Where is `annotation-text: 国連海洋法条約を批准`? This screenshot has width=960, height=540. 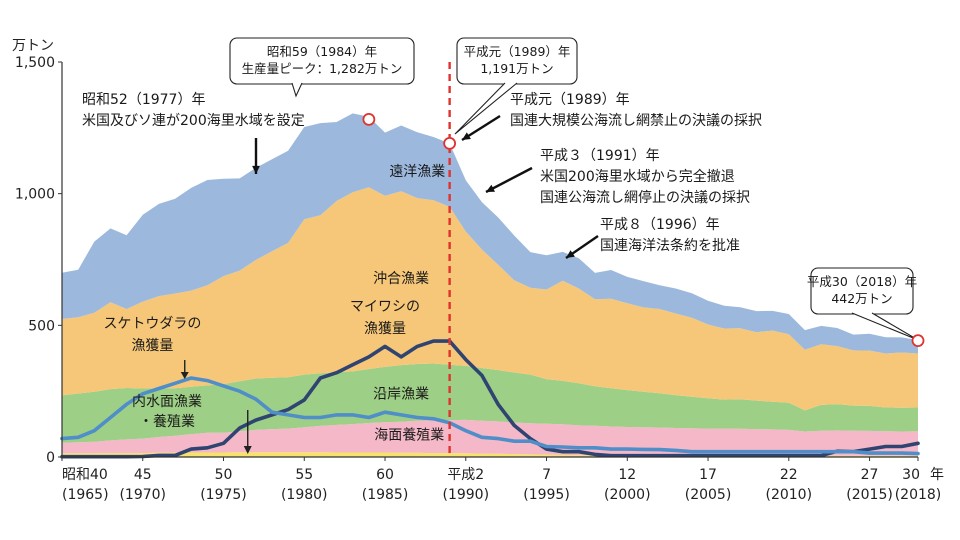
annotation-text: 国連海洋法条約を批准 is located at coordinates (670, 245).